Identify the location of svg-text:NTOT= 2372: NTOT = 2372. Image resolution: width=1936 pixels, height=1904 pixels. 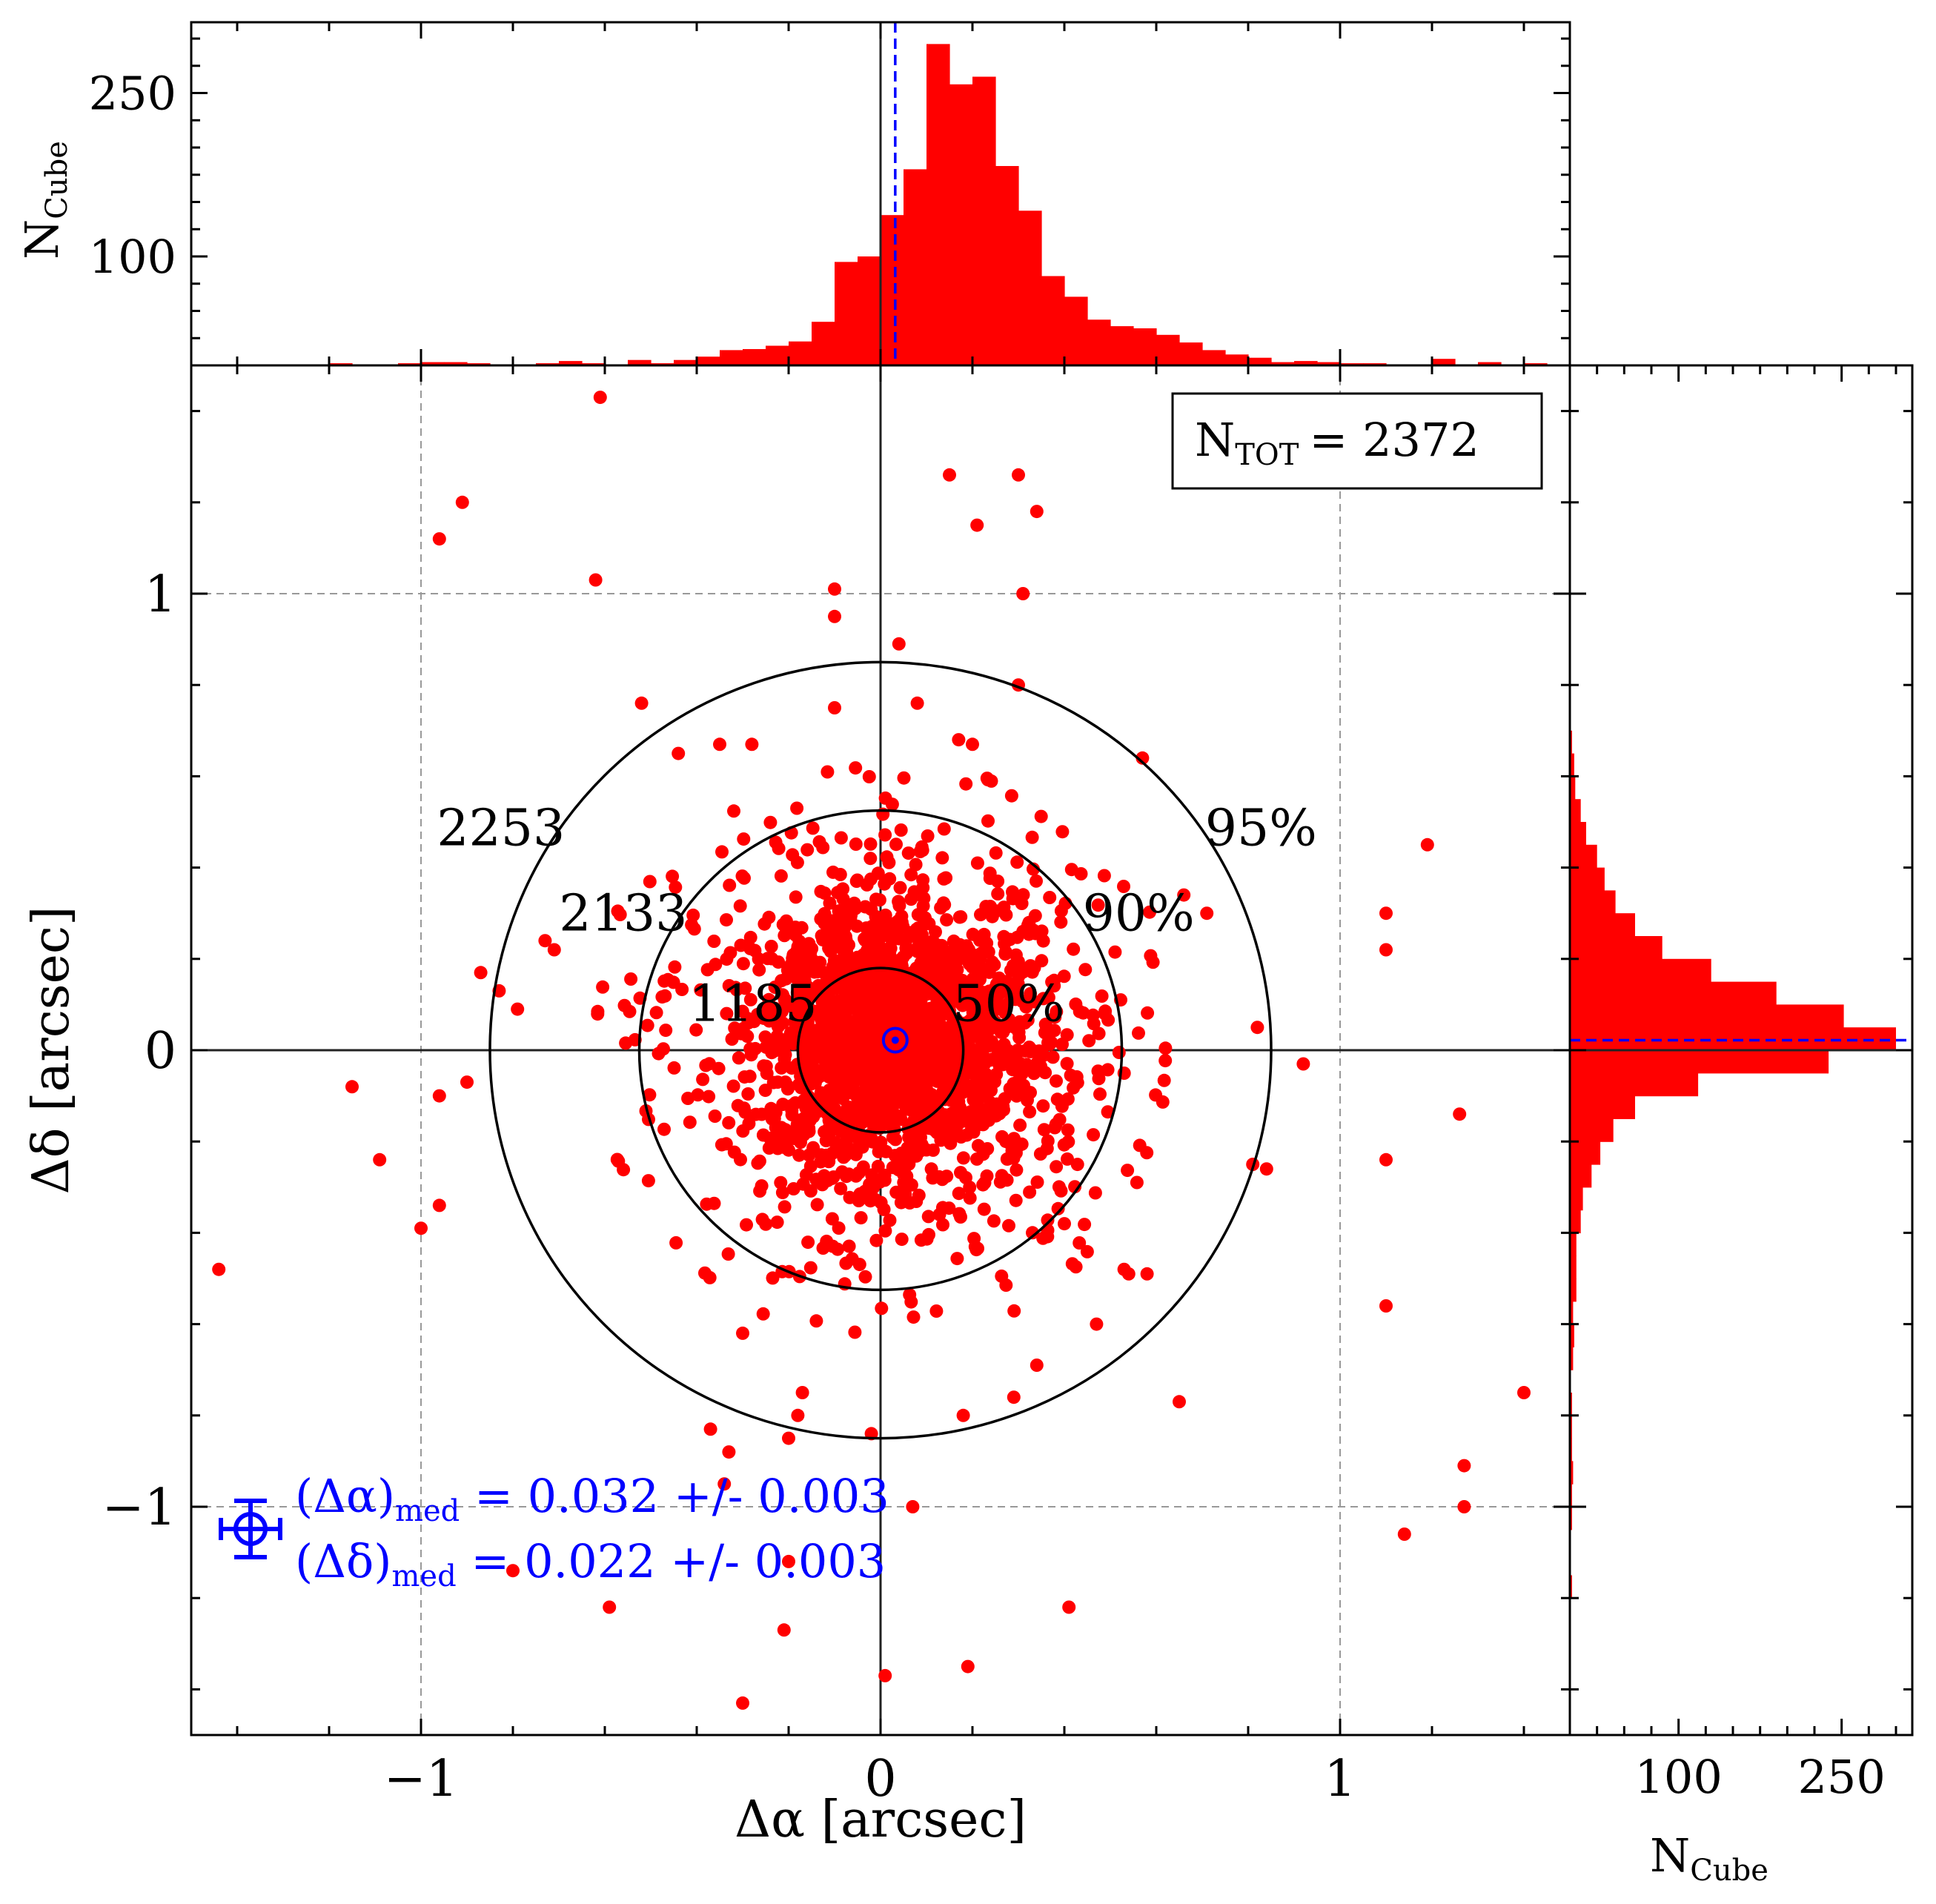
(1337, 442).